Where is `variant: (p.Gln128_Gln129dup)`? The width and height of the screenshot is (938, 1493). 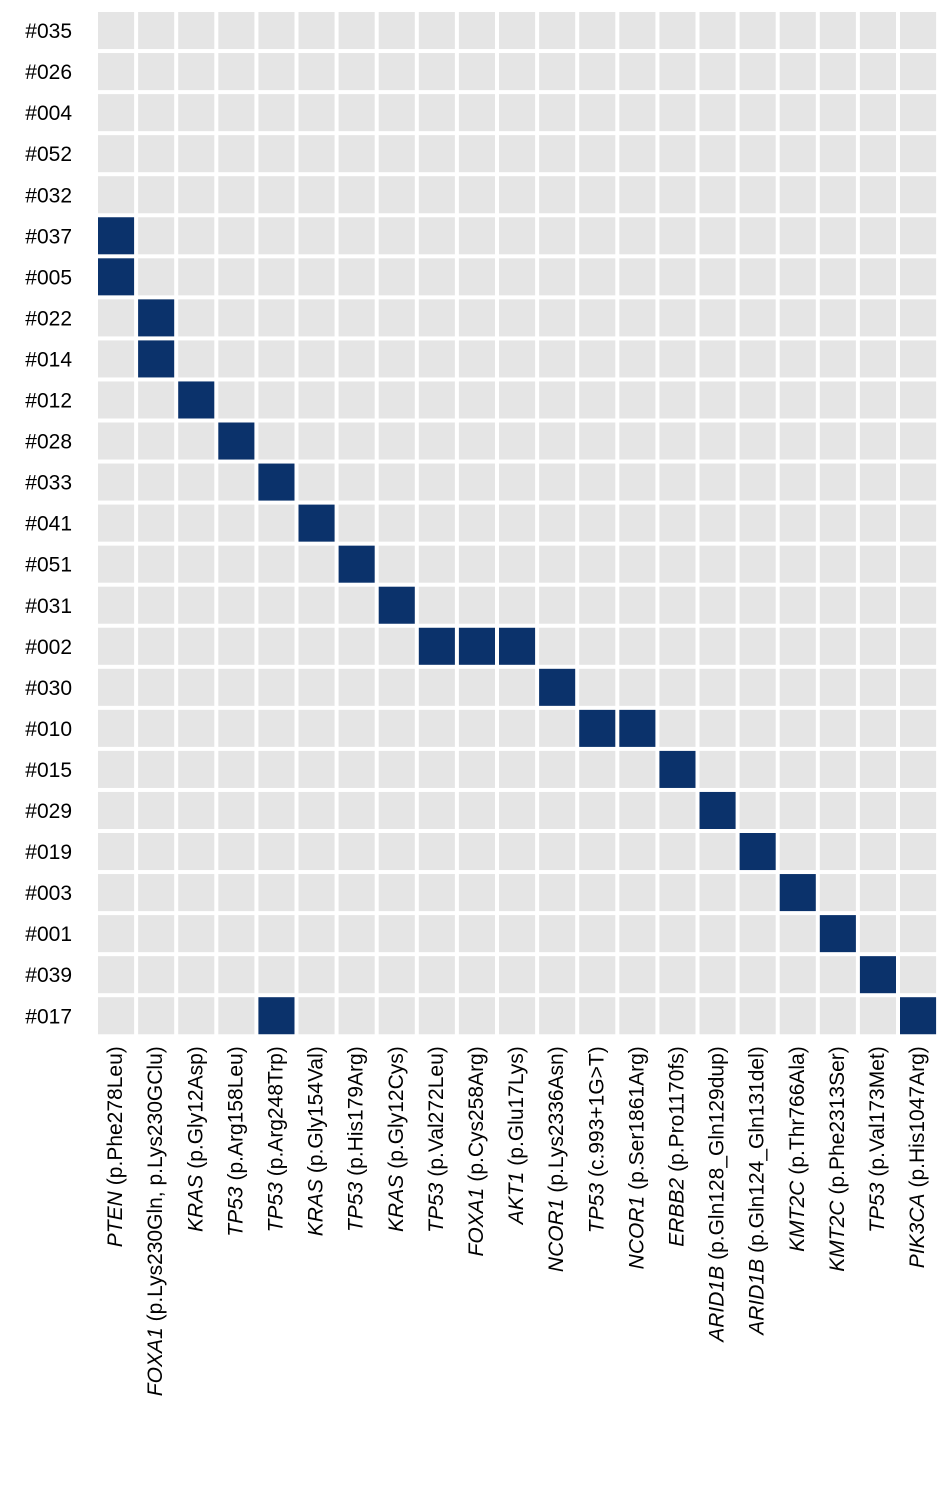
variant: (p.Gln128_Gln129dup) is located at coordinates (716, 1153).